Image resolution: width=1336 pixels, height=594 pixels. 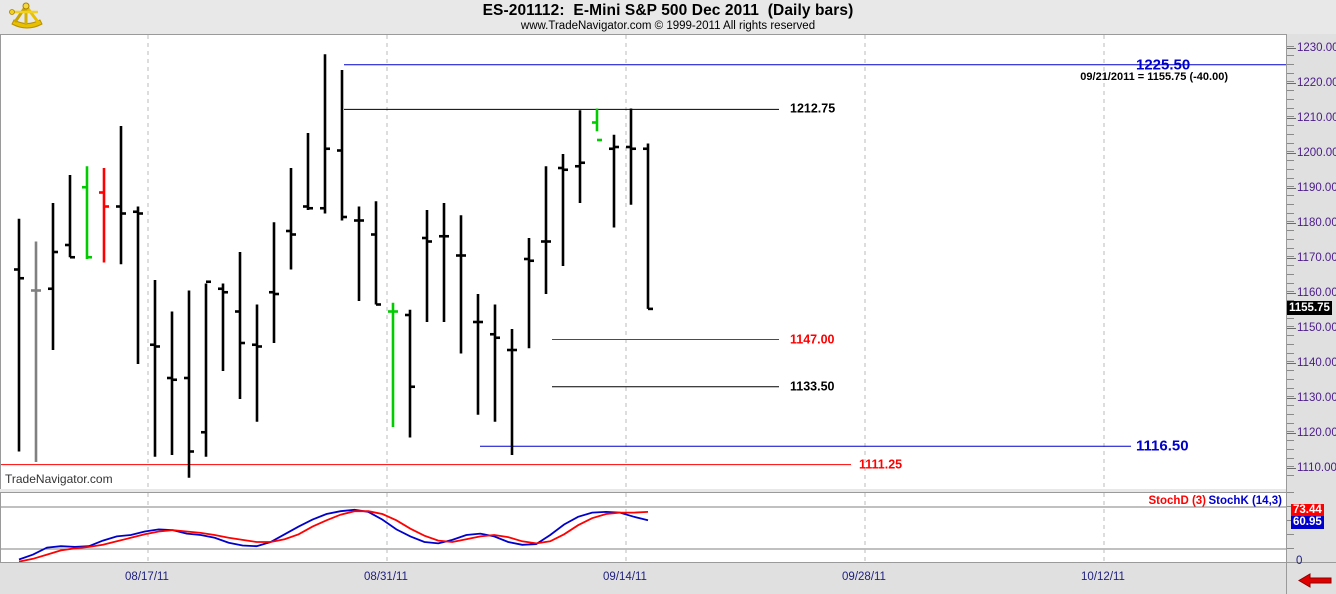 I want to click on price-axis-label: 1220.00, so click(x=1316, y=83).